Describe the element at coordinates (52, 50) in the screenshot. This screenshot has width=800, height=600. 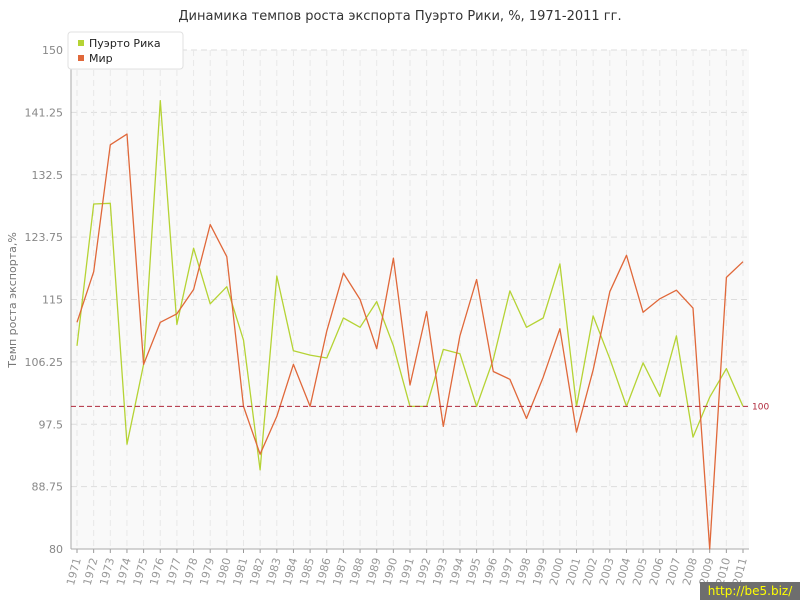
I see `y-tick-label: 150` at that location.